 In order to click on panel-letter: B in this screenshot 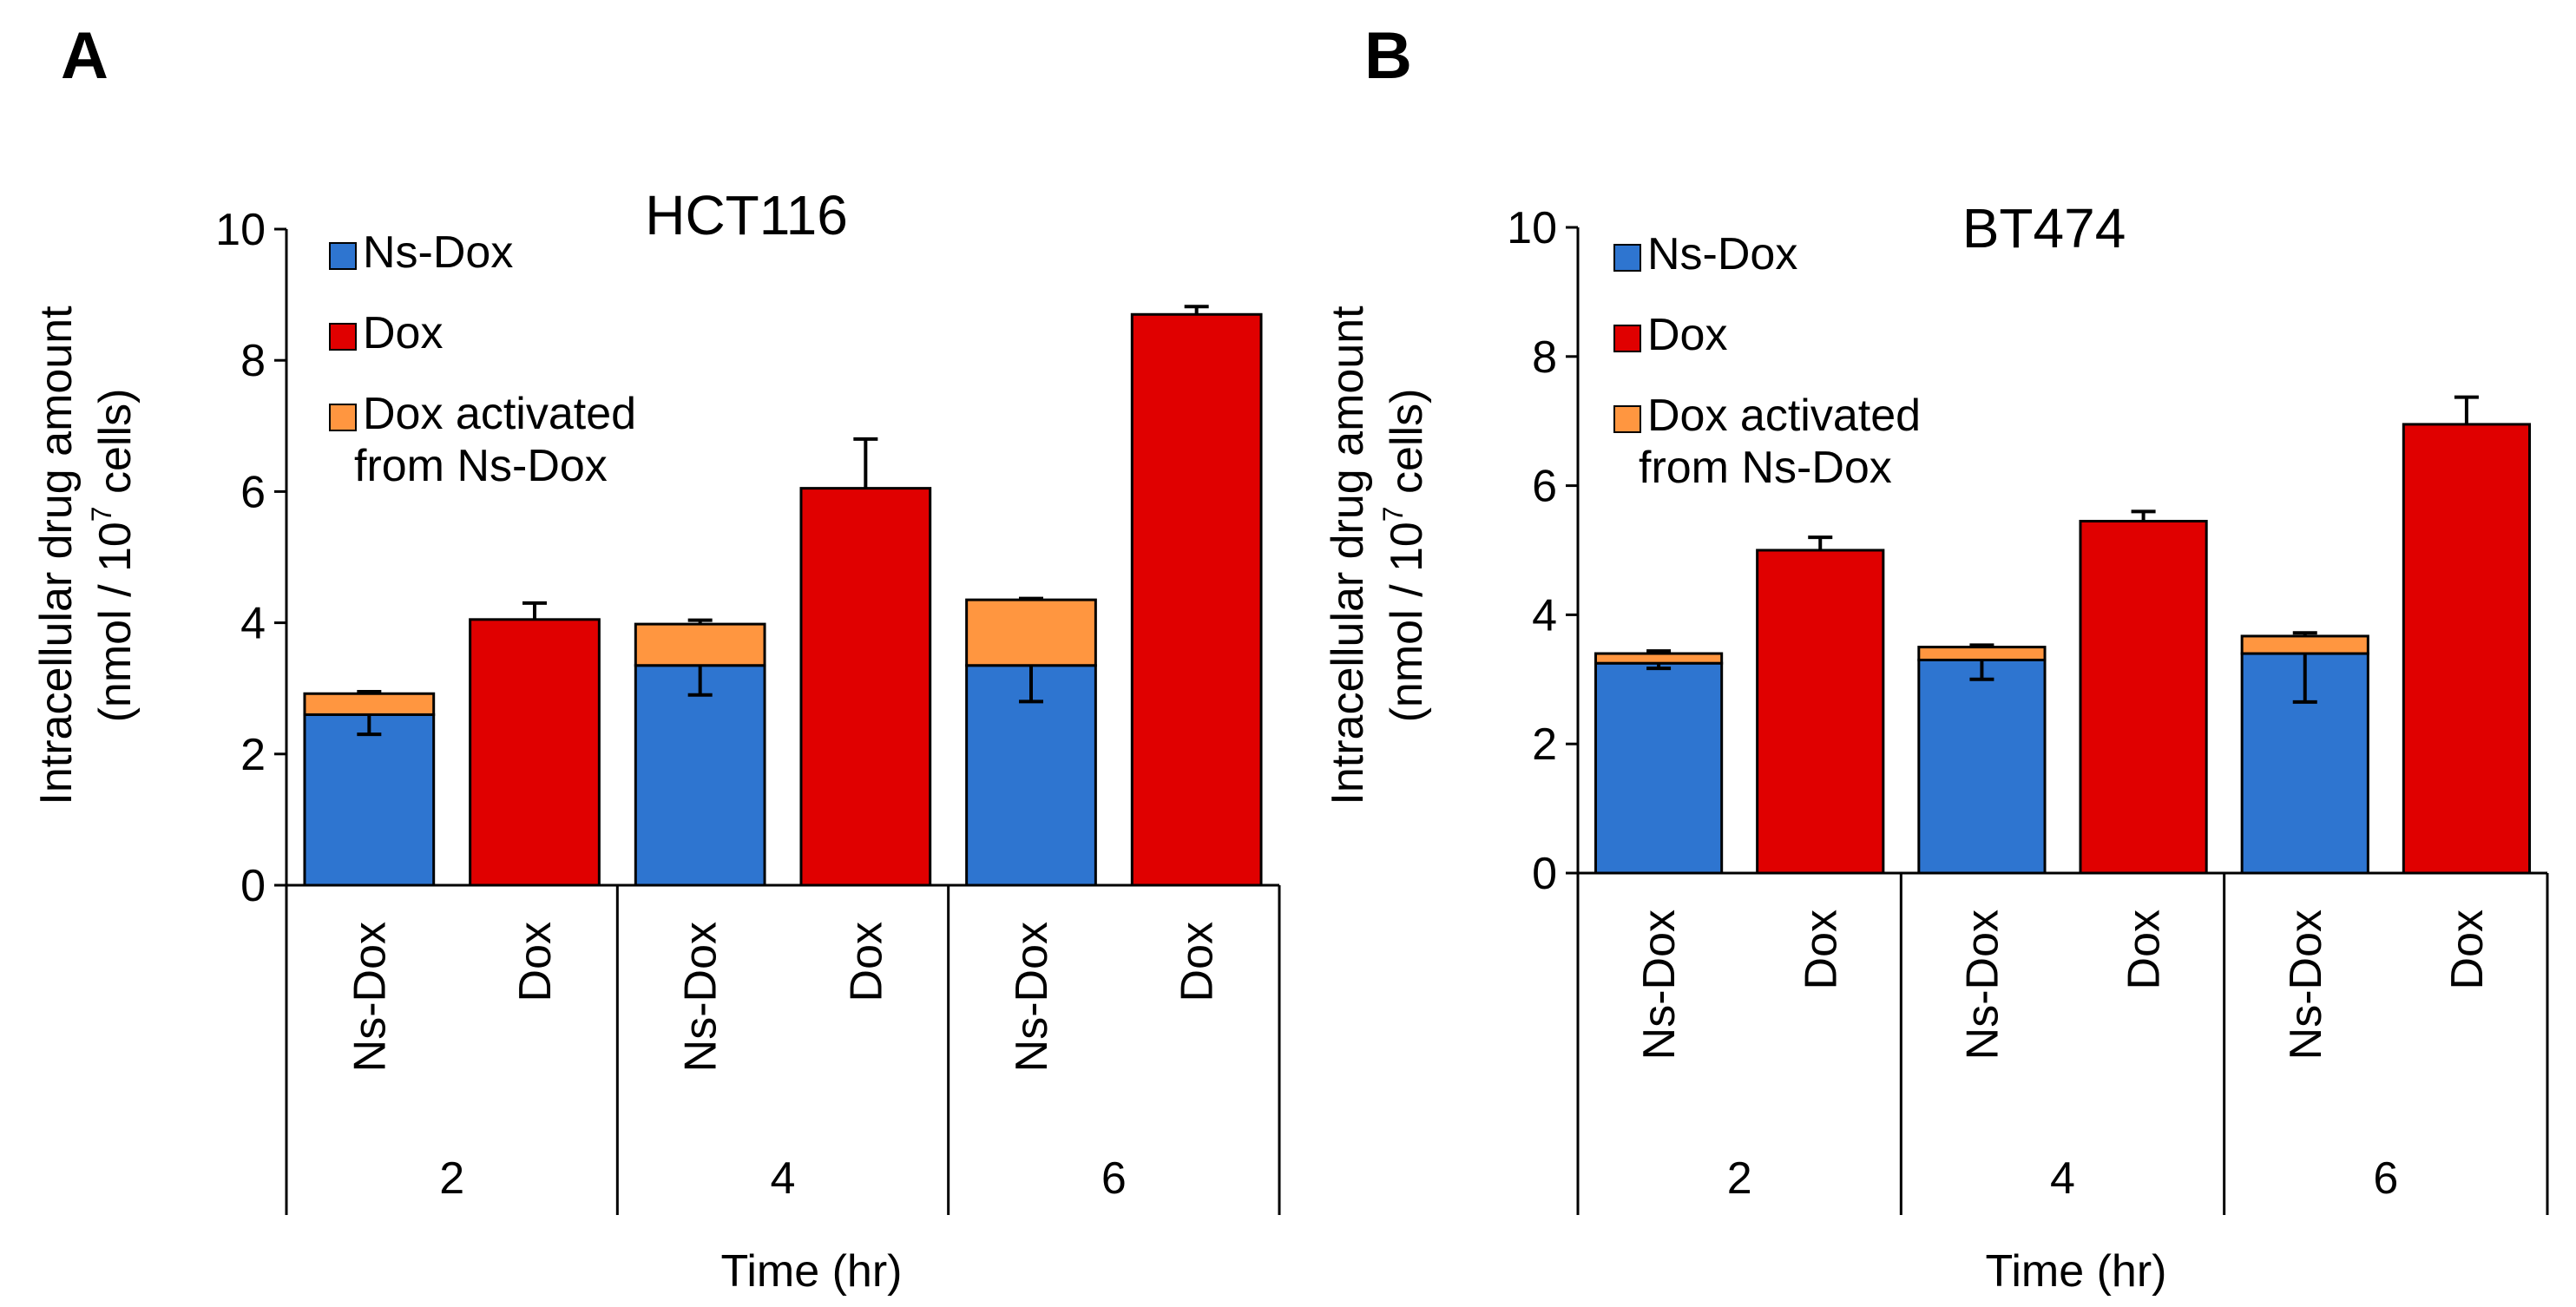, I will do `click(1388, 56)`.